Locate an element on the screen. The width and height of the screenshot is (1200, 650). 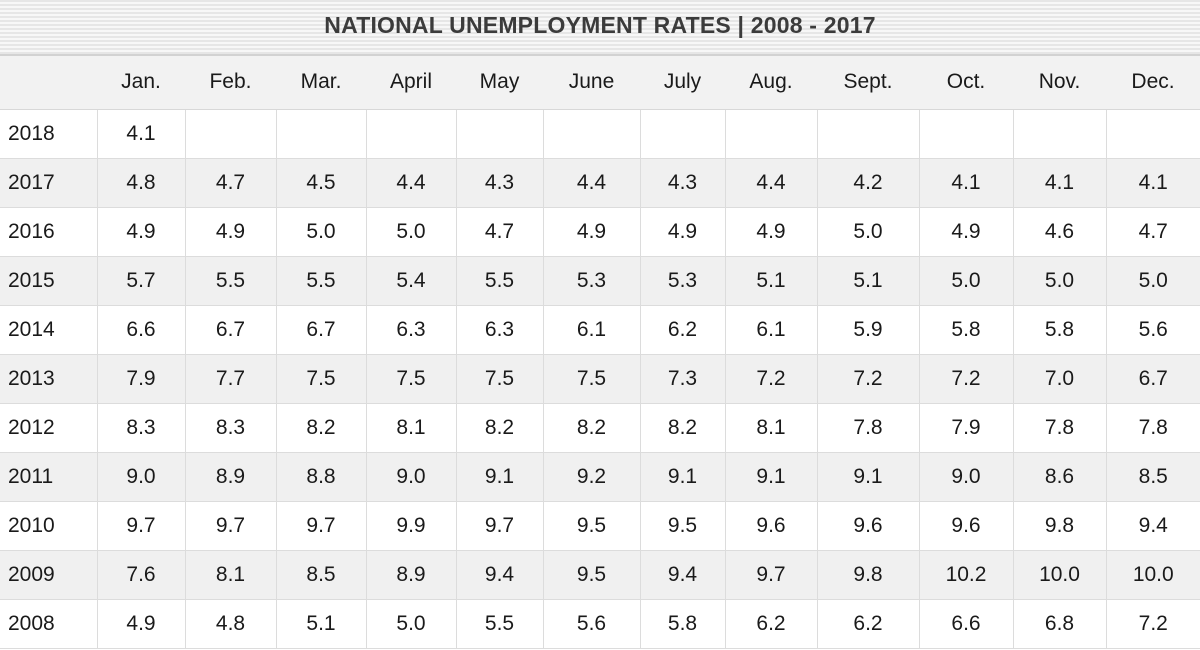
column-header: May is located at coordinates (499, 83).